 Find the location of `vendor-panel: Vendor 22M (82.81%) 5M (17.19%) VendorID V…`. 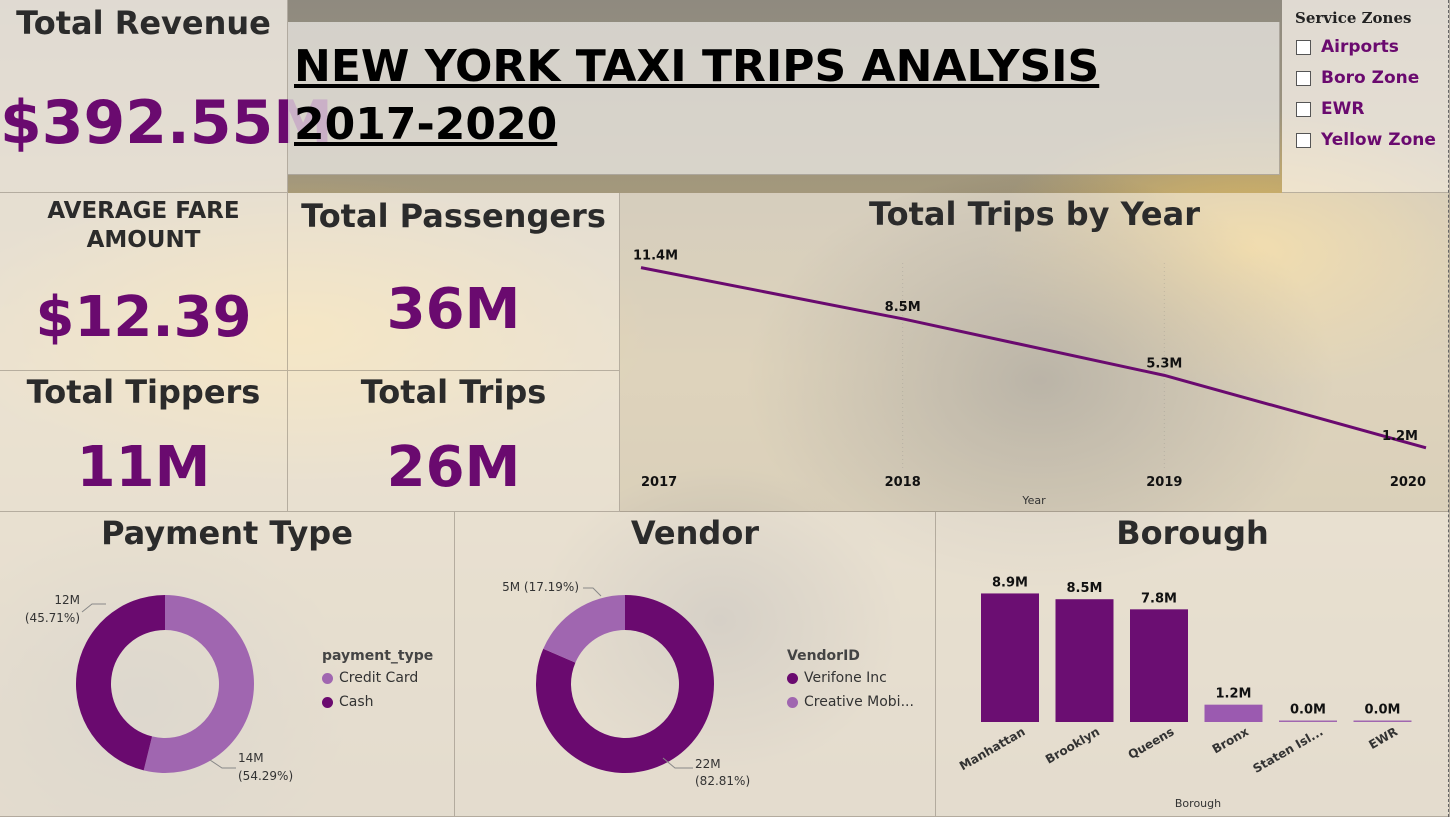

vendor-panel: Vendor 22M (82.81%) 5M (17.19%) VendorID V… is located at coordinates (695, 664).